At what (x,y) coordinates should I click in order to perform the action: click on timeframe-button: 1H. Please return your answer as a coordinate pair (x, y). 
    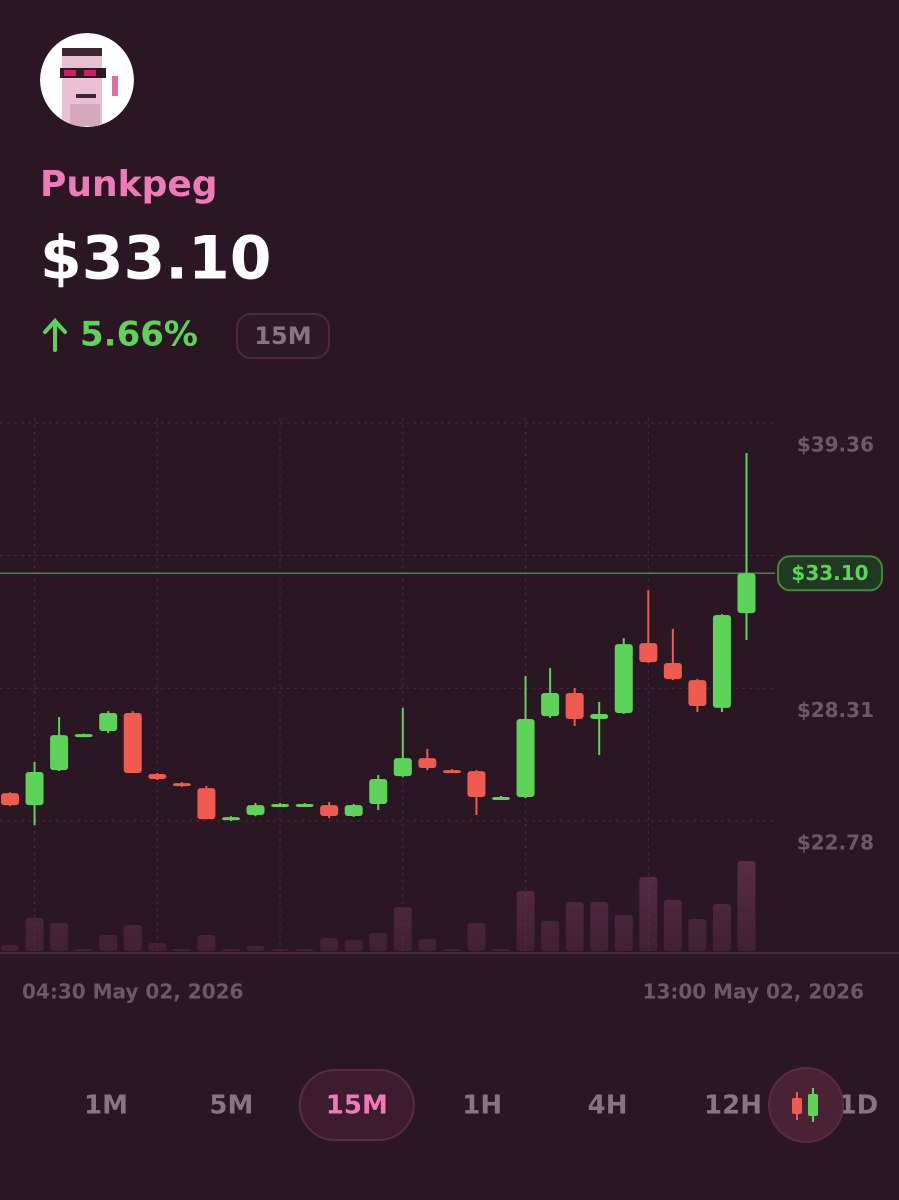
    Looking at the image, I should click on (482, 1106).